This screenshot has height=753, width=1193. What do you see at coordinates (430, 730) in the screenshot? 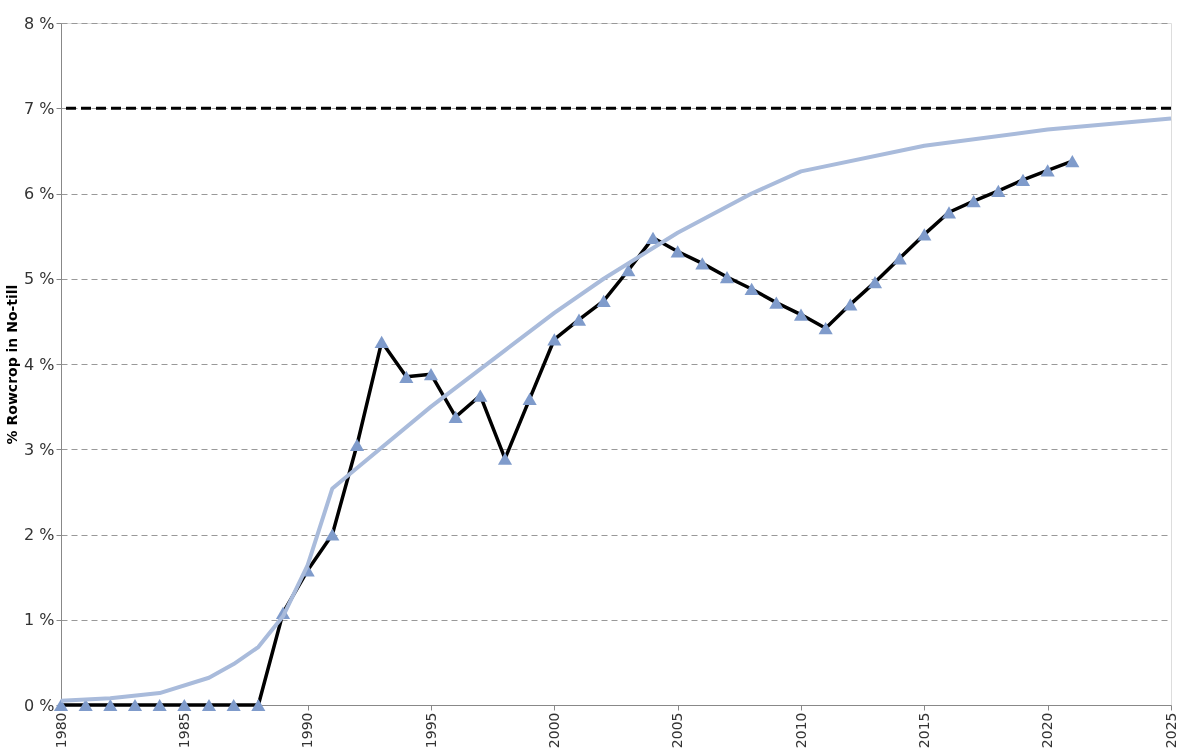
I see `x-tick-label: 1995` at bounding box center [430, 730].